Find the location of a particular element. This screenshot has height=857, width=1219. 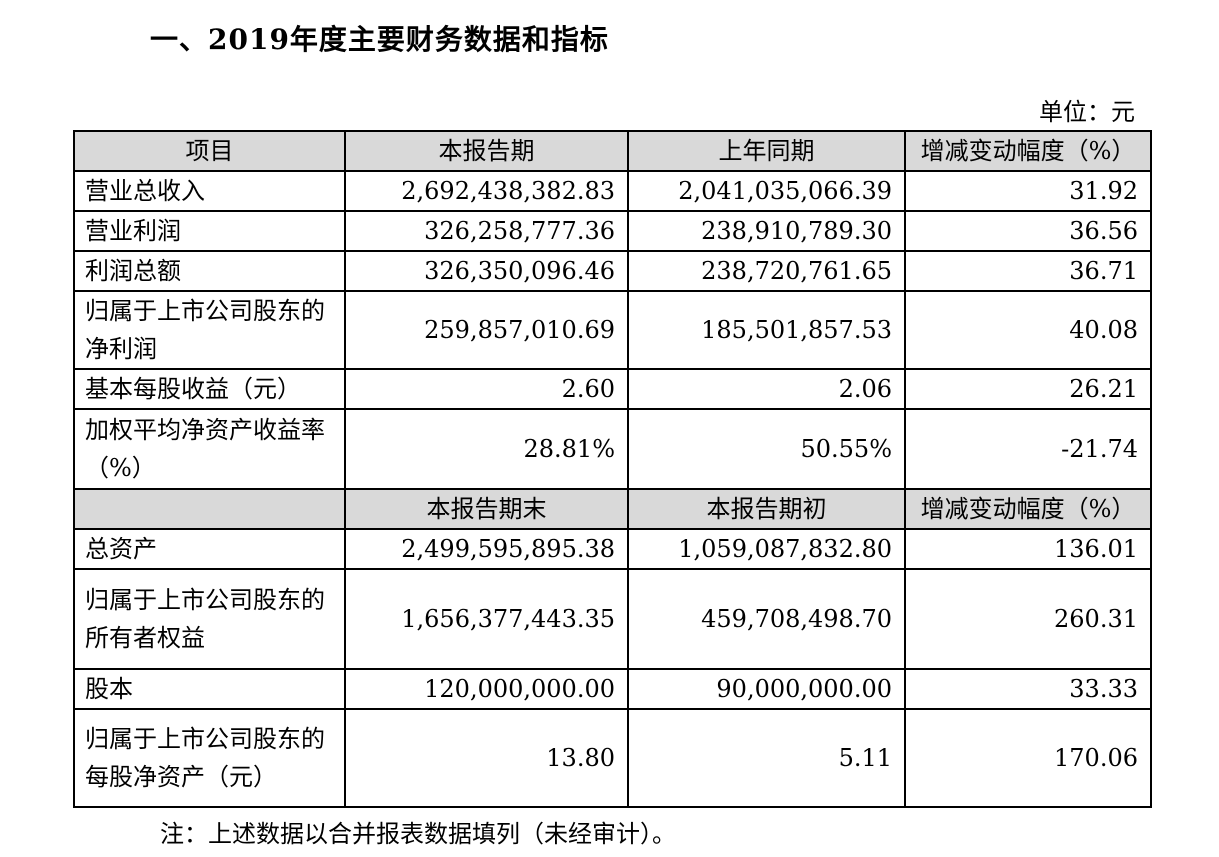

table-row: 基本每股收益（元） 2.60 2.06 26.21 is located at coordinates (612, 389).